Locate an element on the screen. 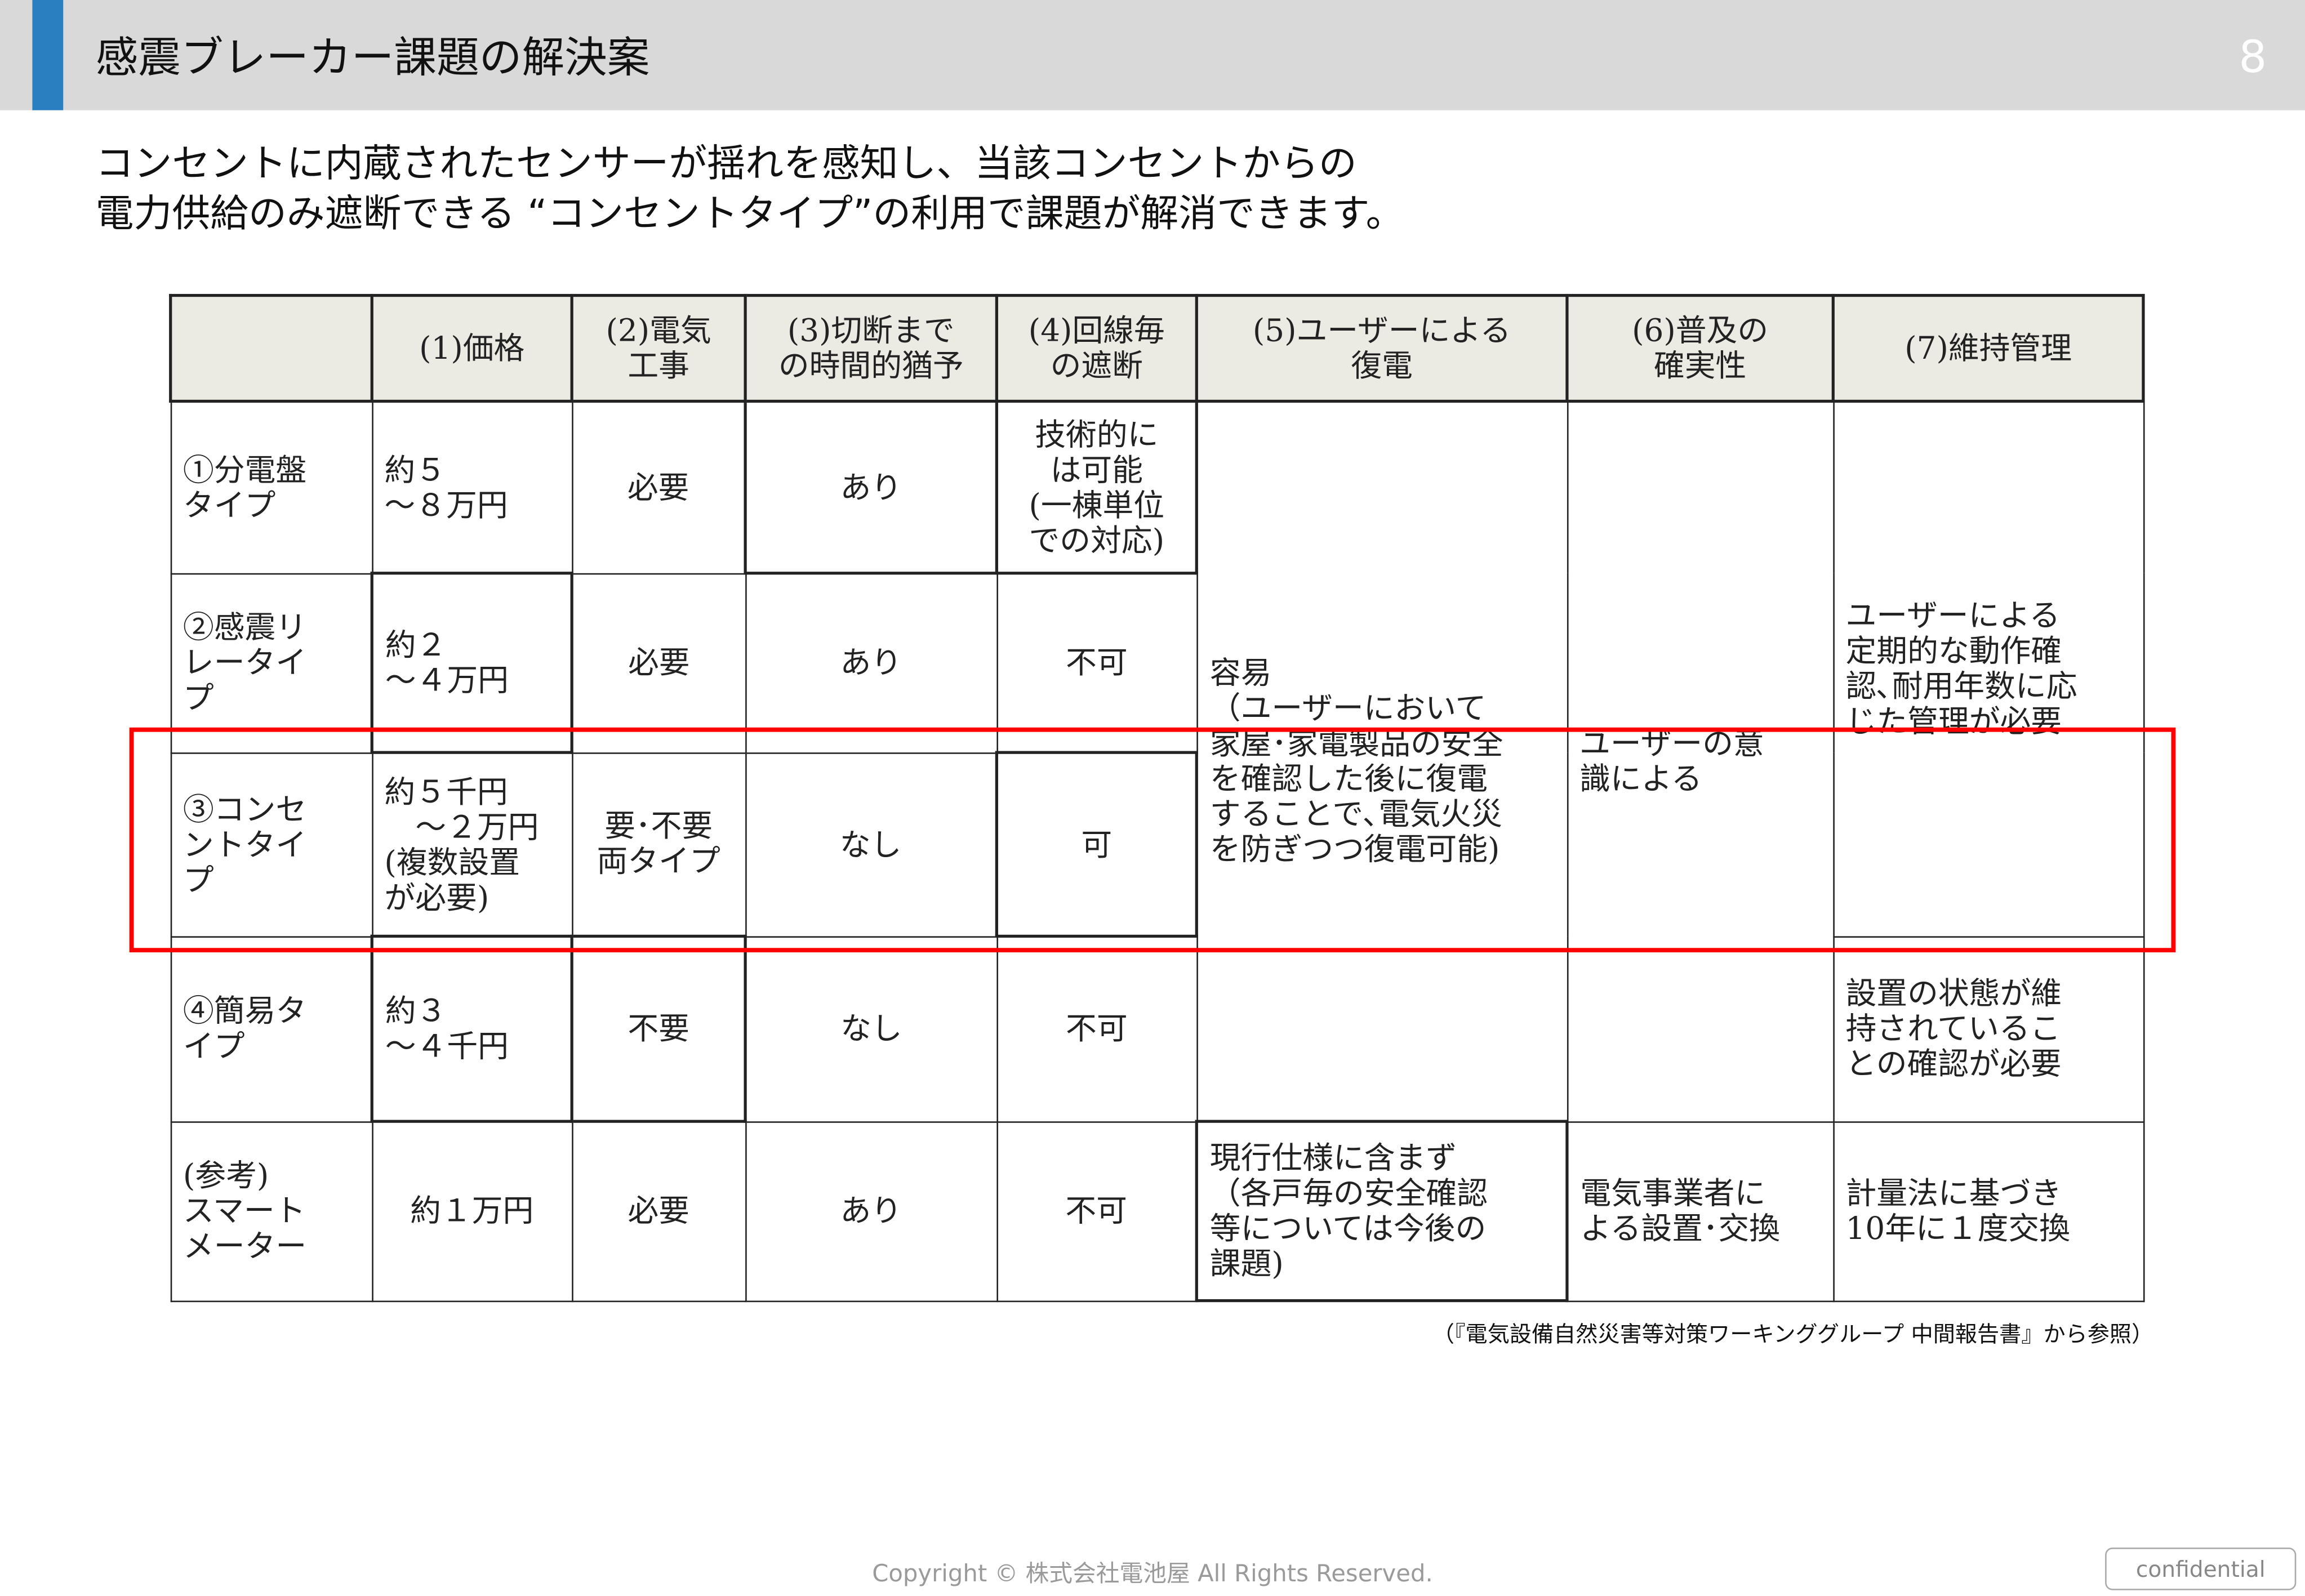  type-cell: ②感震リ レータイ プ is located at coordinates (271, 663).